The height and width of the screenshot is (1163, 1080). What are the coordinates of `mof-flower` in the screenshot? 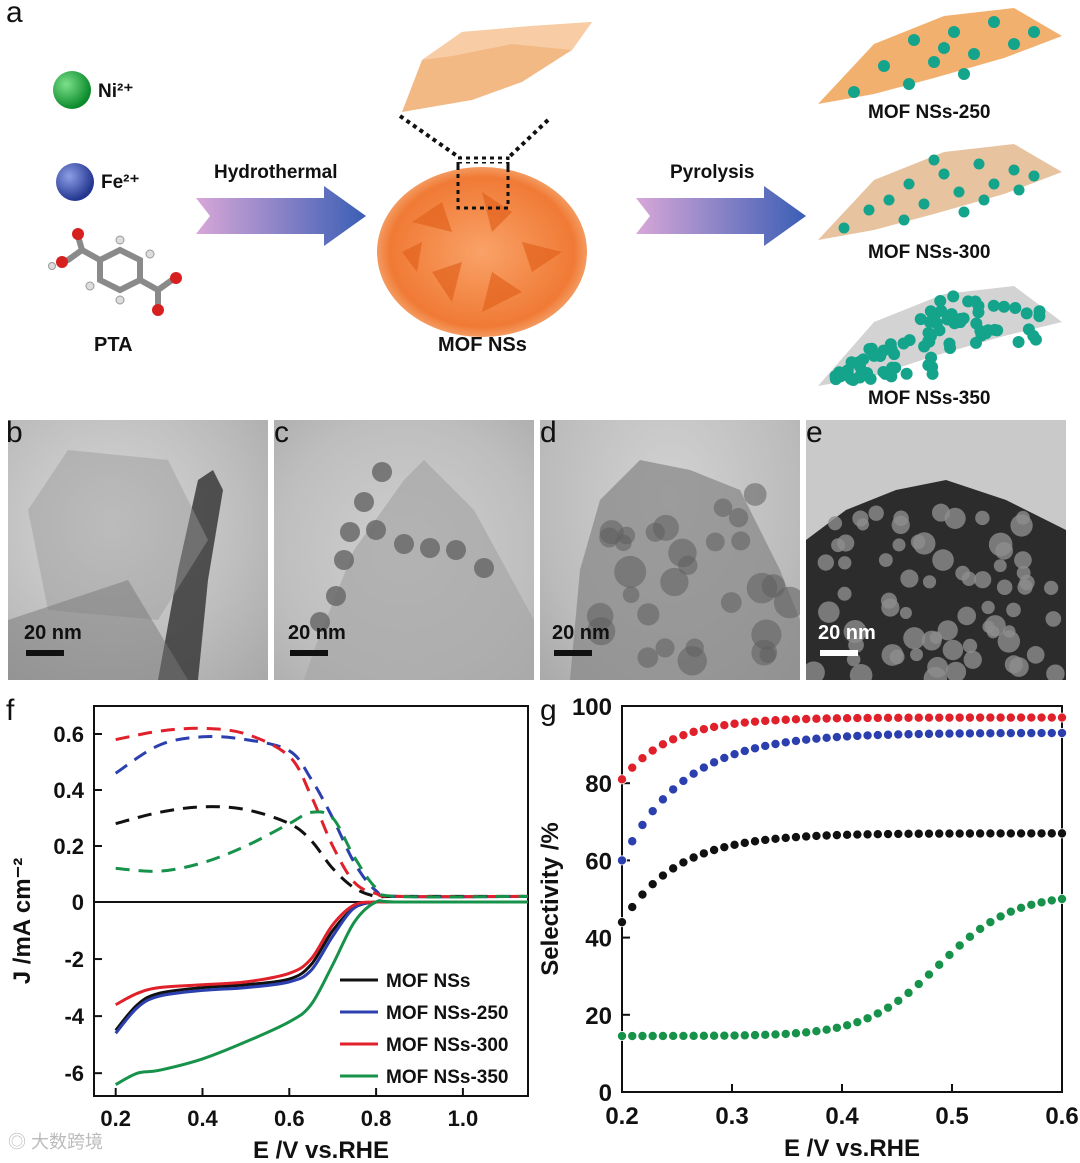 It's located at (482, 249).